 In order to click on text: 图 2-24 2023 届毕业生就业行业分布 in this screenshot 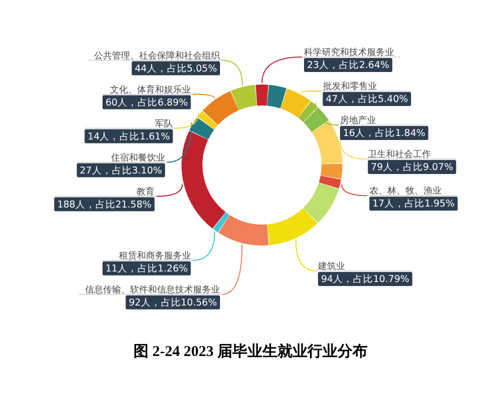, I will do `click(251, 351)`.